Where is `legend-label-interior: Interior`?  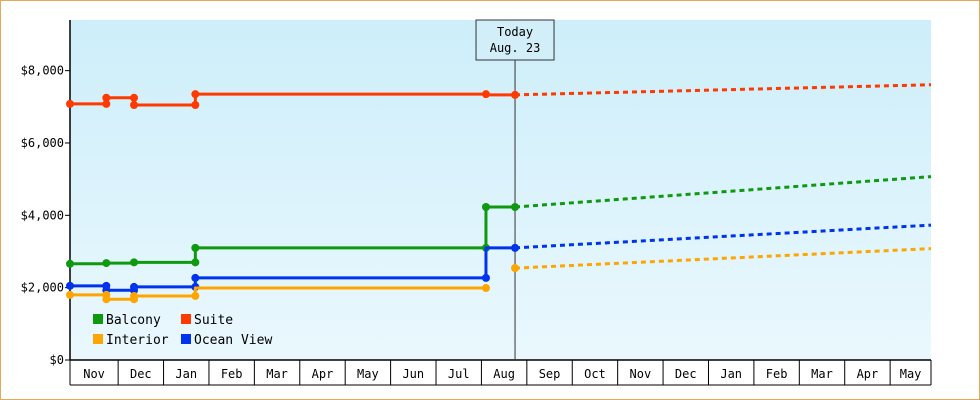
legend-label-interior: Interior is located at coordinates (137, 340).